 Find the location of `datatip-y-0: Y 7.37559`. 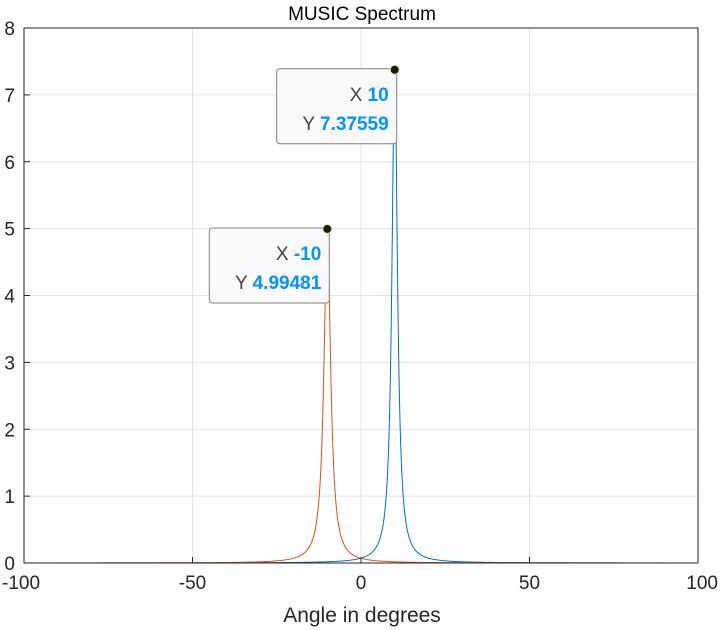

datatip-y-0: Y 7.37559 is located at coordinates (345, 124).